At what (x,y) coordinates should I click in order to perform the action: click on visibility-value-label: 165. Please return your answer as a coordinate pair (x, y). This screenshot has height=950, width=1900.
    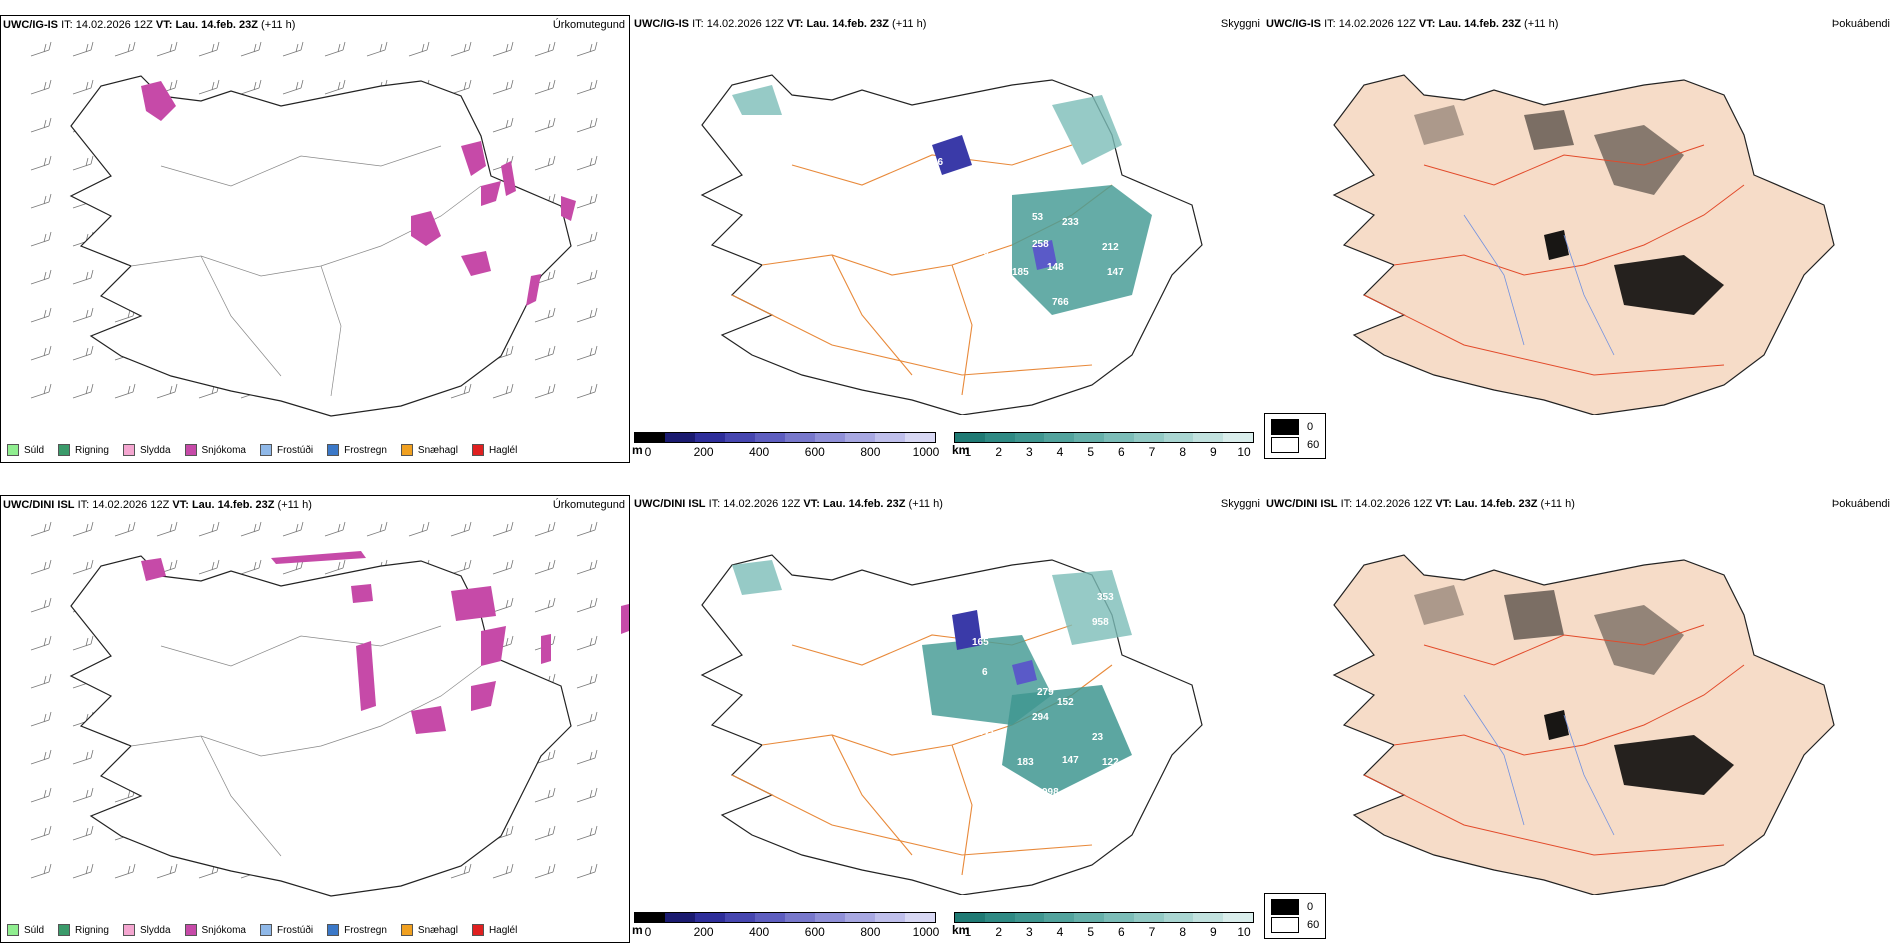
    Looking at the image, I should click on (980, 642).